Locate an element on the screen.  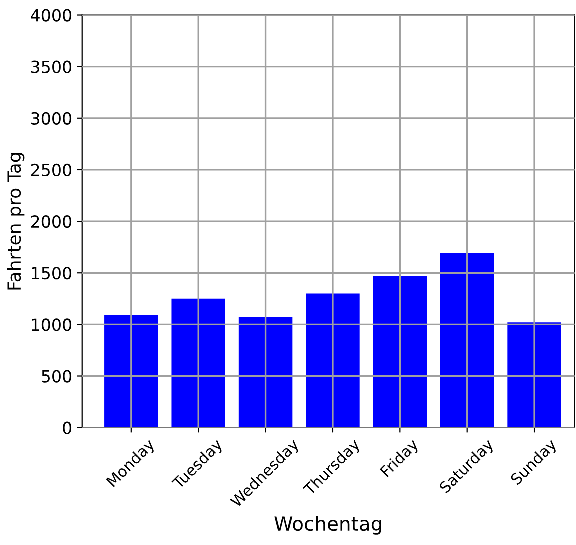
y-tick-label: 2500 is located at coordinates (51, 170).